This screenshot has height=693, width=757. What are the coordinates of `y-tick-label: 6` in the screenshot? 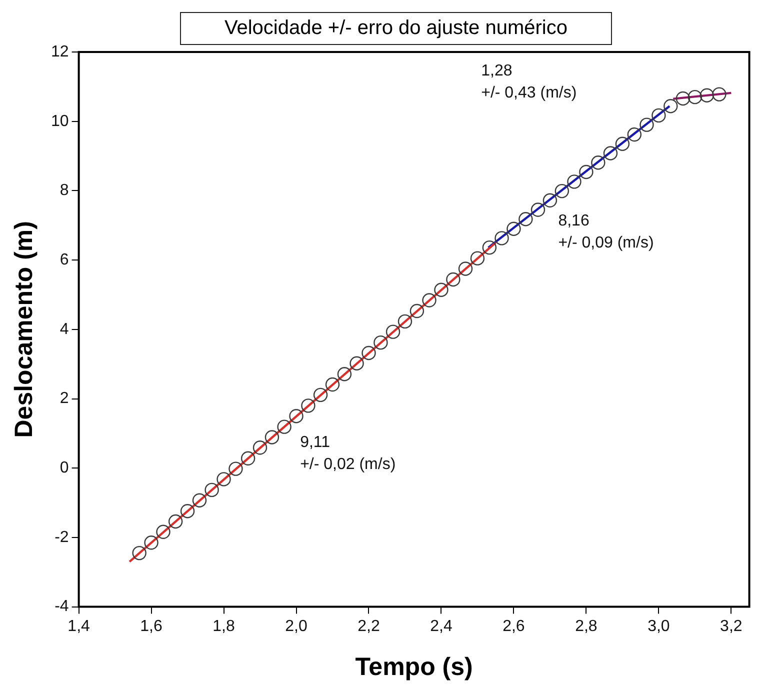 It's located at (64, 259).